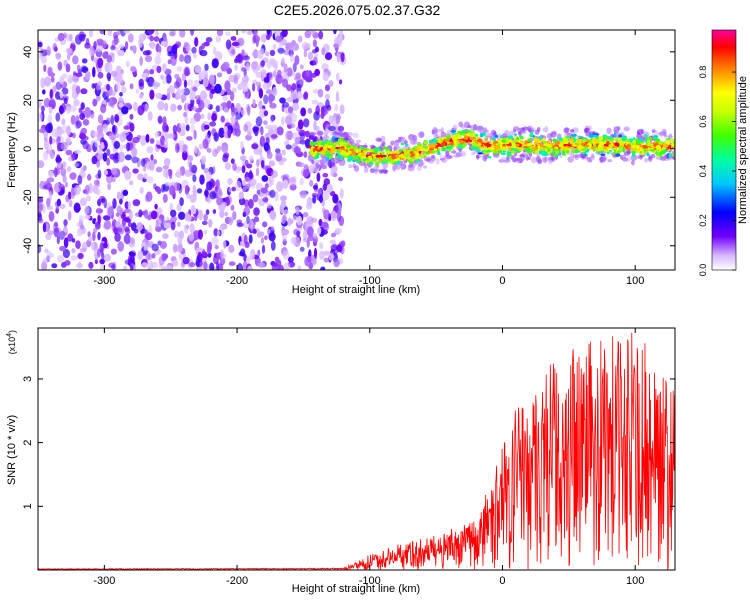 Image resolution: width=750 pixels, height=600 pixels. Describe the element at coordinates (502, 281) in the screenshot. I see `spectrogram-x-tick-label: 0` at that location.